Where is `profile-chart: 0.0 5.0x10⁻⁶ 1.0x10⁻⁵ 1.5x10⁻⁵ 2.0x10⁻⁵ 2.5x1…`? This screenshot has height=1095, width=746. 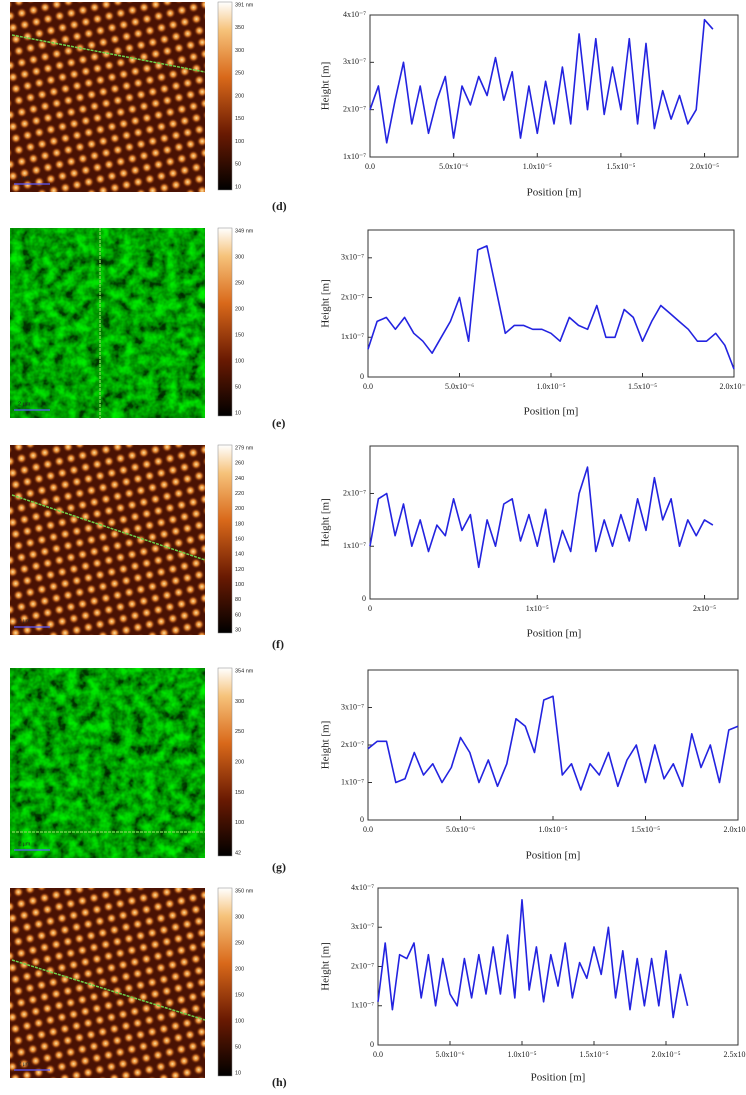
profile-chart: 0.0 5.0x10⁻⁶ 1.0x10⁻⁵ 1.5x10⁻⁵ 2.0x10⁻⁵ 2.5x1… is located at coordinates (533, 983).